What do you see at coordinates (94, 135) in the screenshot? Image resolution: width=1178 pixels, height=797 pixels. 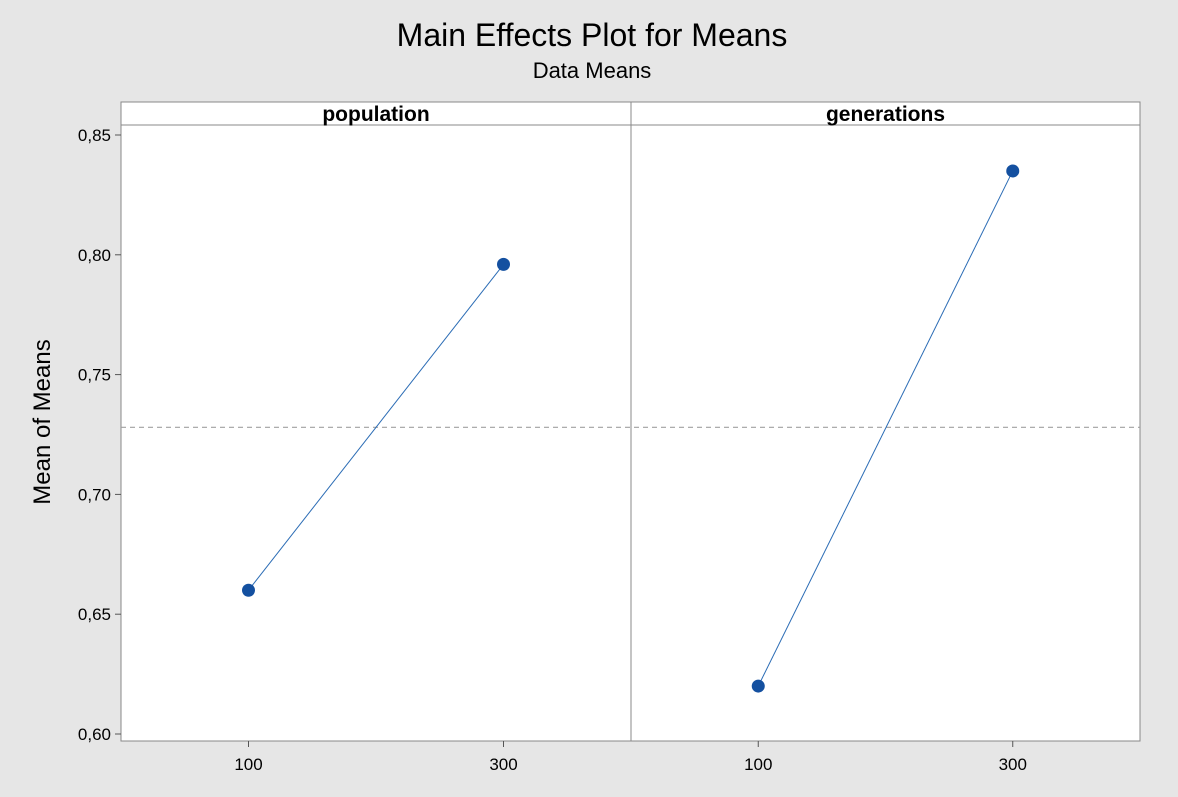 I see `y-tick-label: 0,85` at bounding box center [94, 135].